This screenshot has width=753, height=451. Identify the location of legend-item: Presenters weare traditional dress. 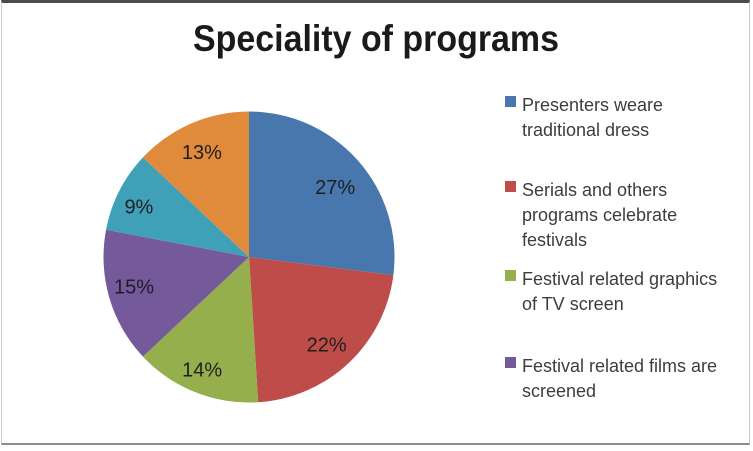
(622, 118).